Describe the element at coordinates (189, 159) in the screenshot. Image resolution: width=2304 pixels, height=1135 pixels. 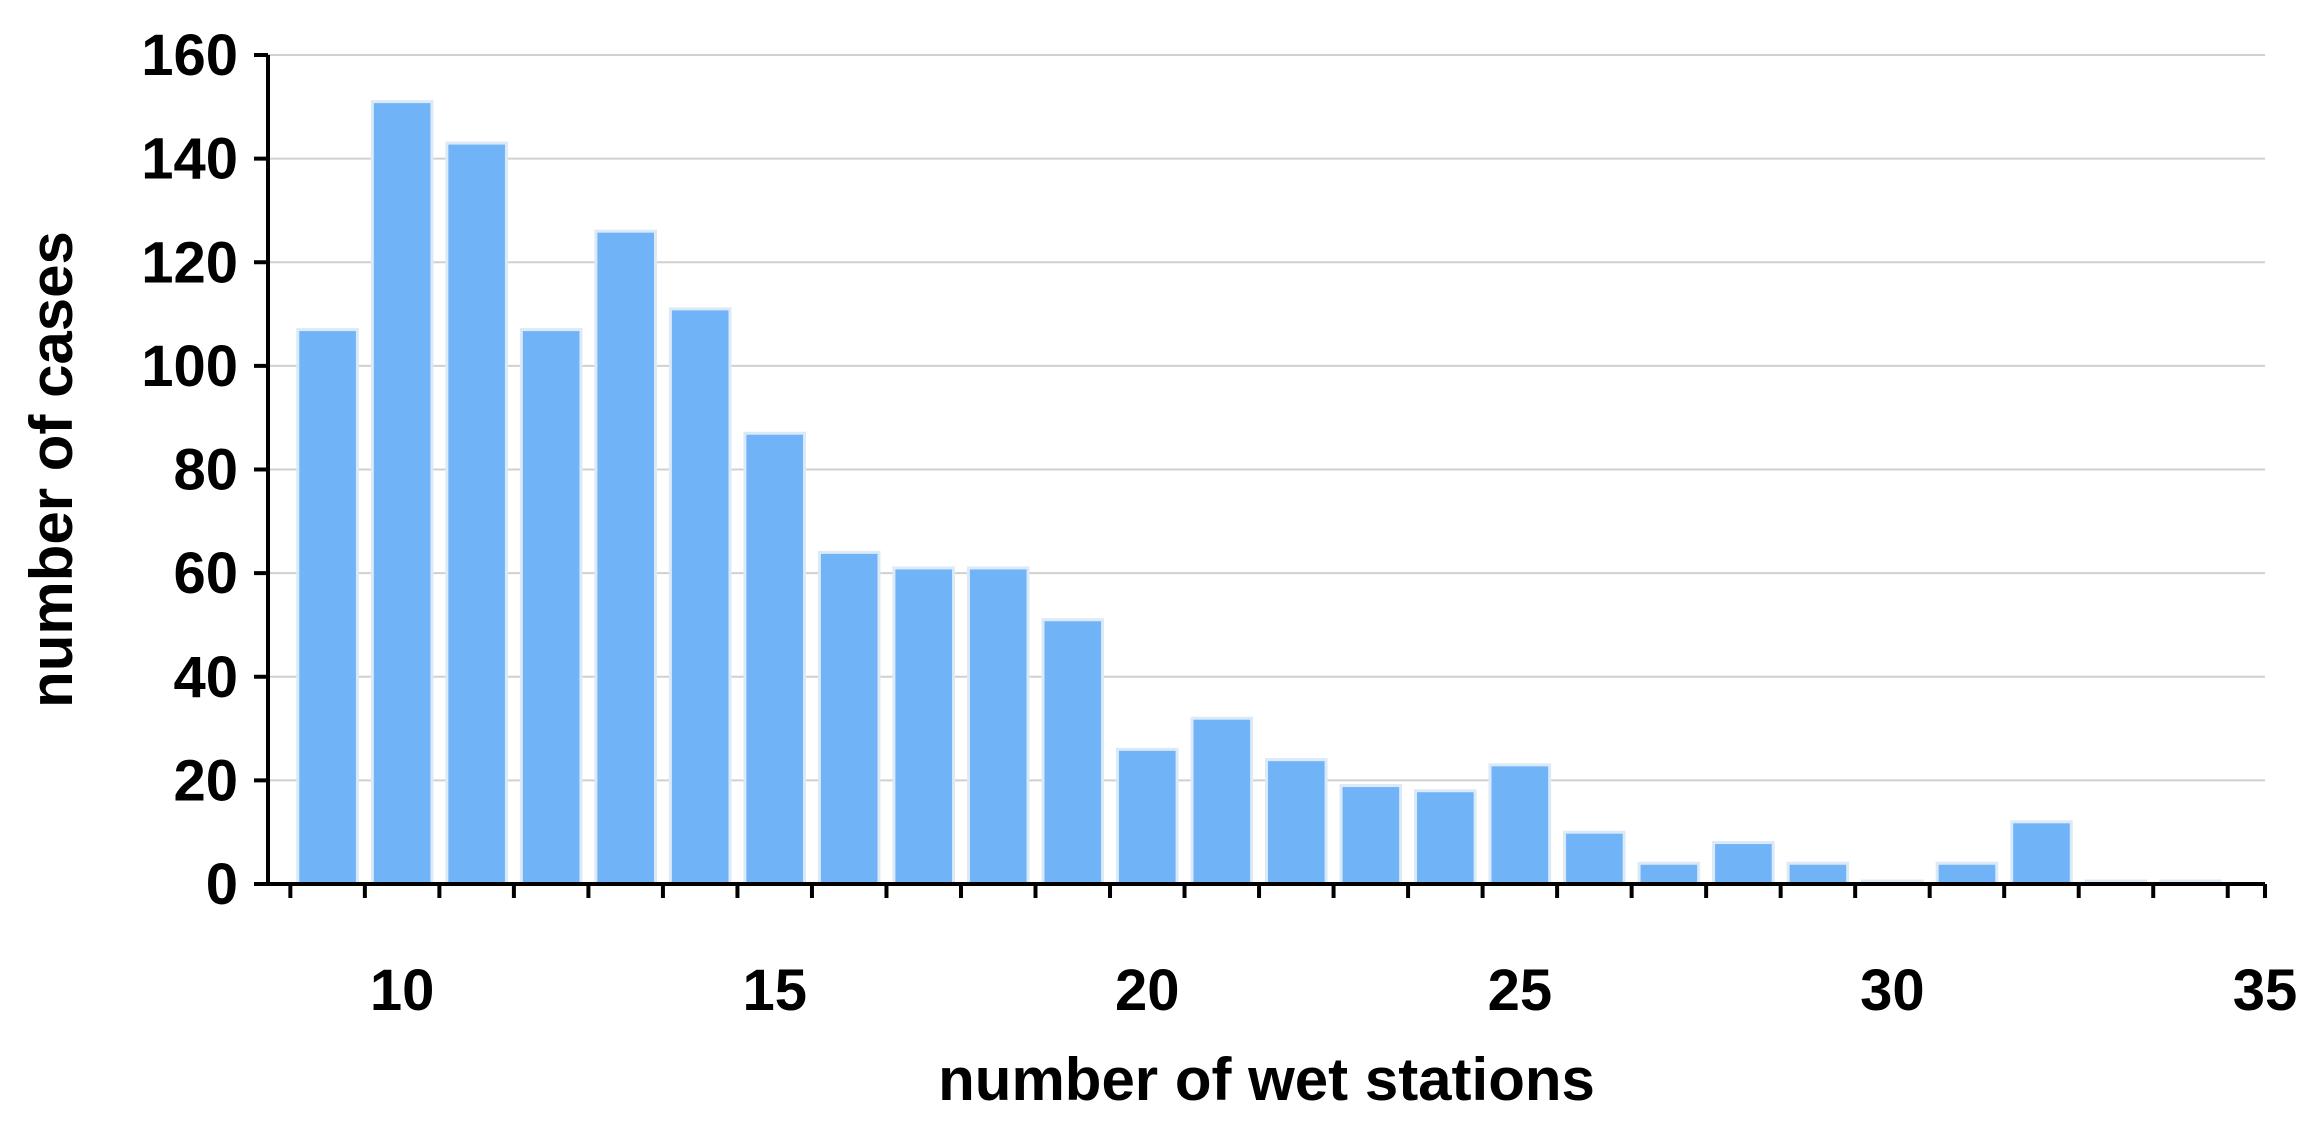
I see `y-tick-label-140: 140` at that location.